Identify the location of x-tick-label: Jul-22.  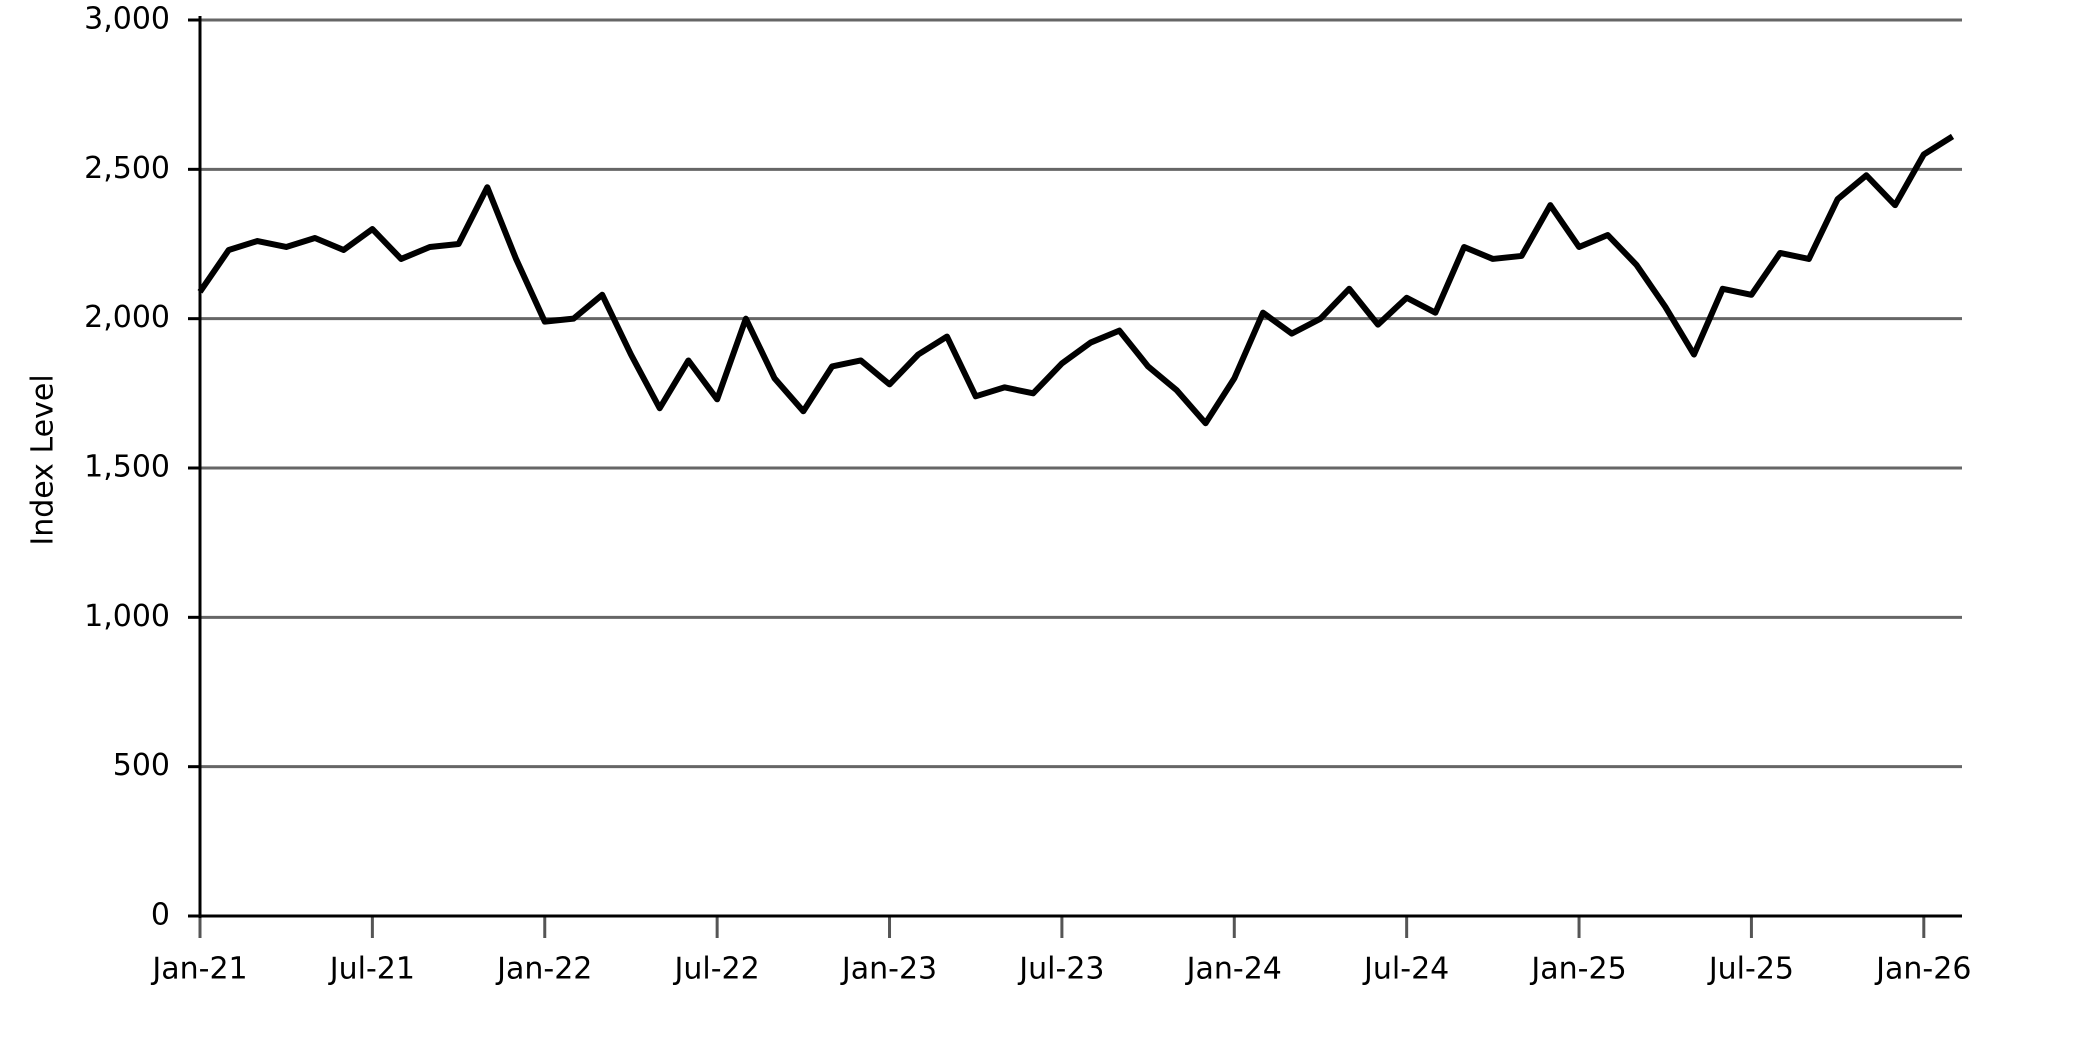
(716, 969).